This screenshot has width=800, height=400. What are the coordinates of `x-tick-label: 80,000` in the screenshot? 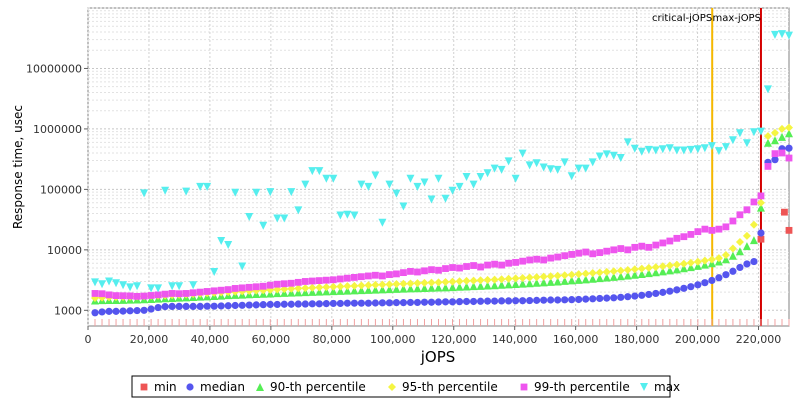 It's located at (332, 339).